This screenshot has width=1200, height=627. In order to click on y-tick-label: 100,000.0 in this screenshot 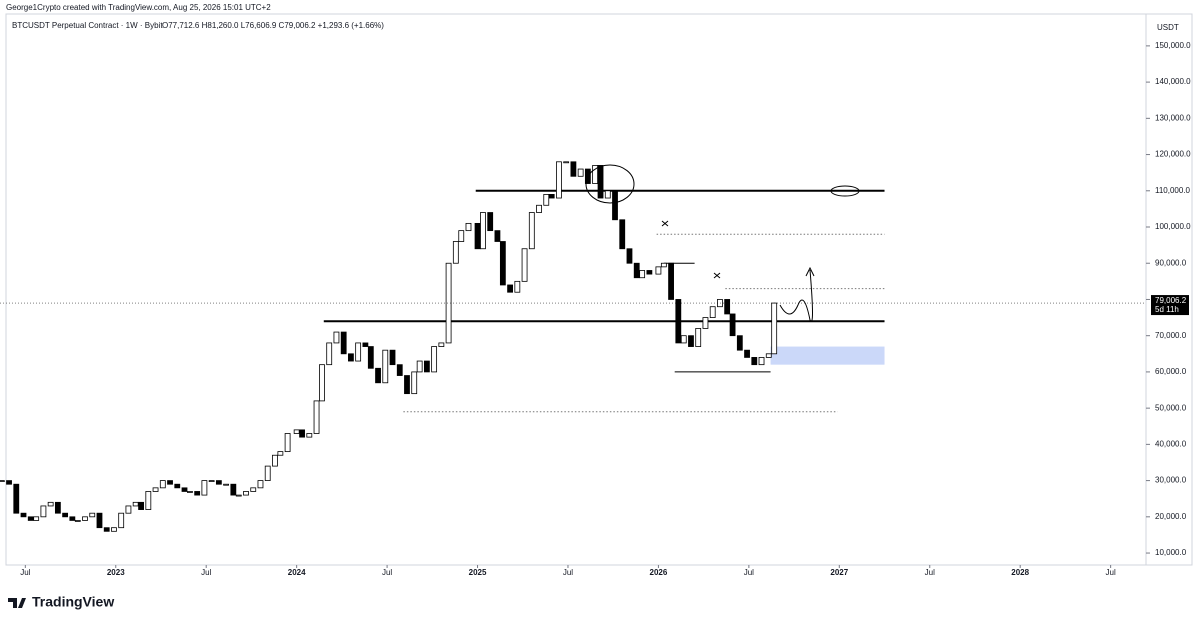, I will do `click(1173, 226)`.